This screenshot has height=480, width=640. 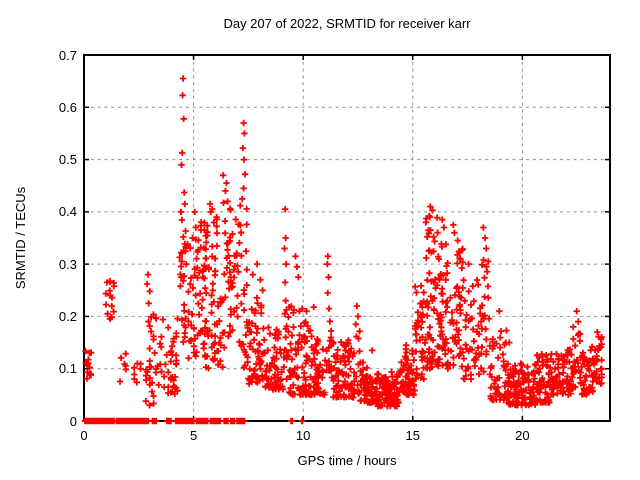 What do you see at coordinates (67, 107) in the screenshot?
I see `y-tick-label: 0.6` at bounding box center [67, 107].